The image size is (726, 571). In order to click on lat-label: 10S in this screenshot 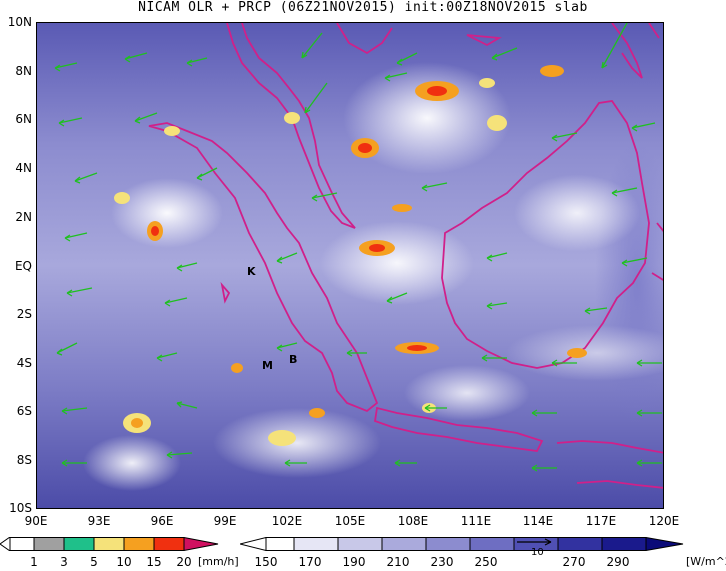, I will do `click(20, 508)`.